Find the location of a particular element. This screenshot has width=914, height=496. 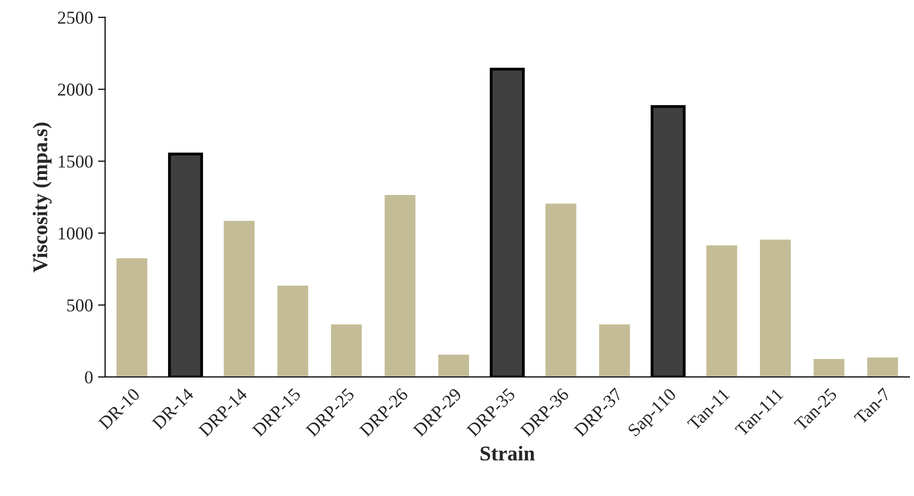

y-tick-label: 500 is located at coordinates (80, 305).